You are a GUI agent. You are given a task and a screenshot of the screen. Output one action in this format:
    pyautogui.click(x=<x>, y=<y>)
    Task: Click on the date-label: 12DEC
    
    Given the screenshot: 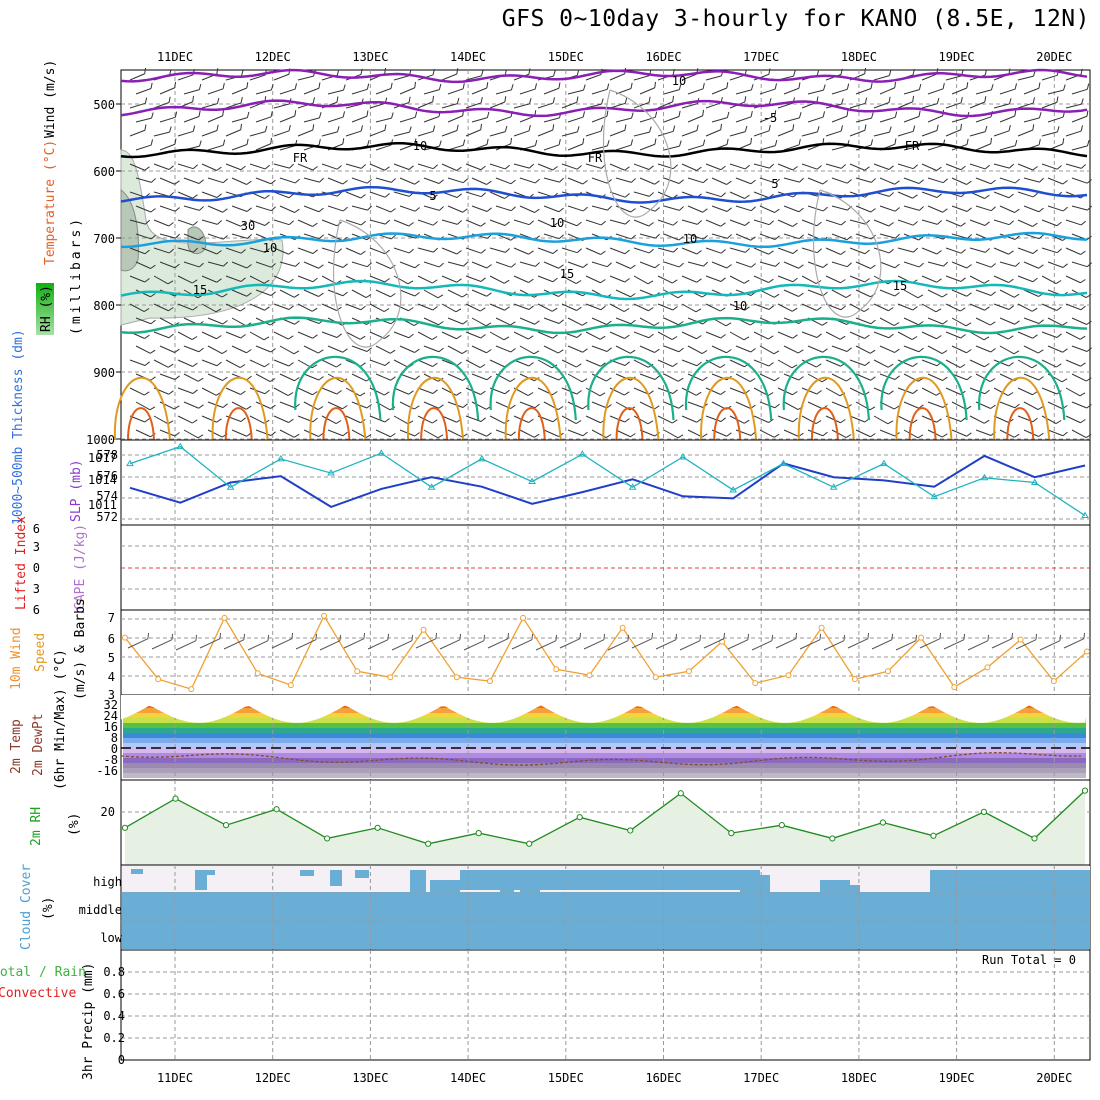 What is the action you would take?
    pyautogui.click(x=273, y=57)
    